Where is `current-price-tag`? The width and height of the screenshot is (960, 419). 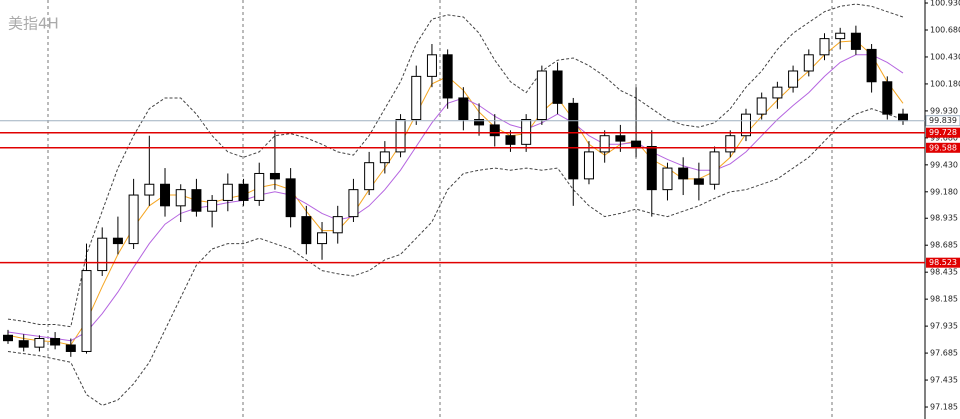 current-price-tag is located at coordinates (942, 121).